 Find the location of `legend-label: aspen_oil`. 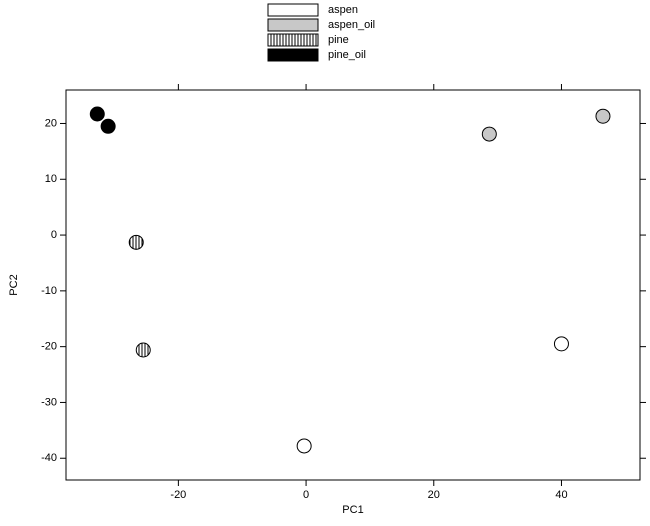

legend-label: aspen_oil is located at coordinates (351, 25).